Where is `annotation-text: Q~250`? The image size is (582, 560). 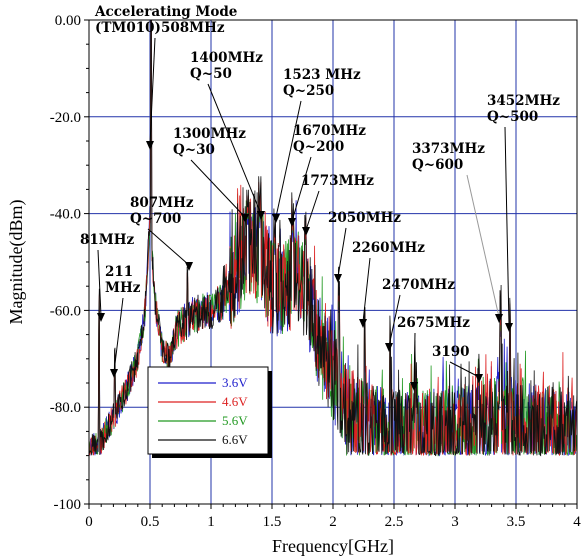 annotation-text: Q~250 is located at coordinates (308, 91).